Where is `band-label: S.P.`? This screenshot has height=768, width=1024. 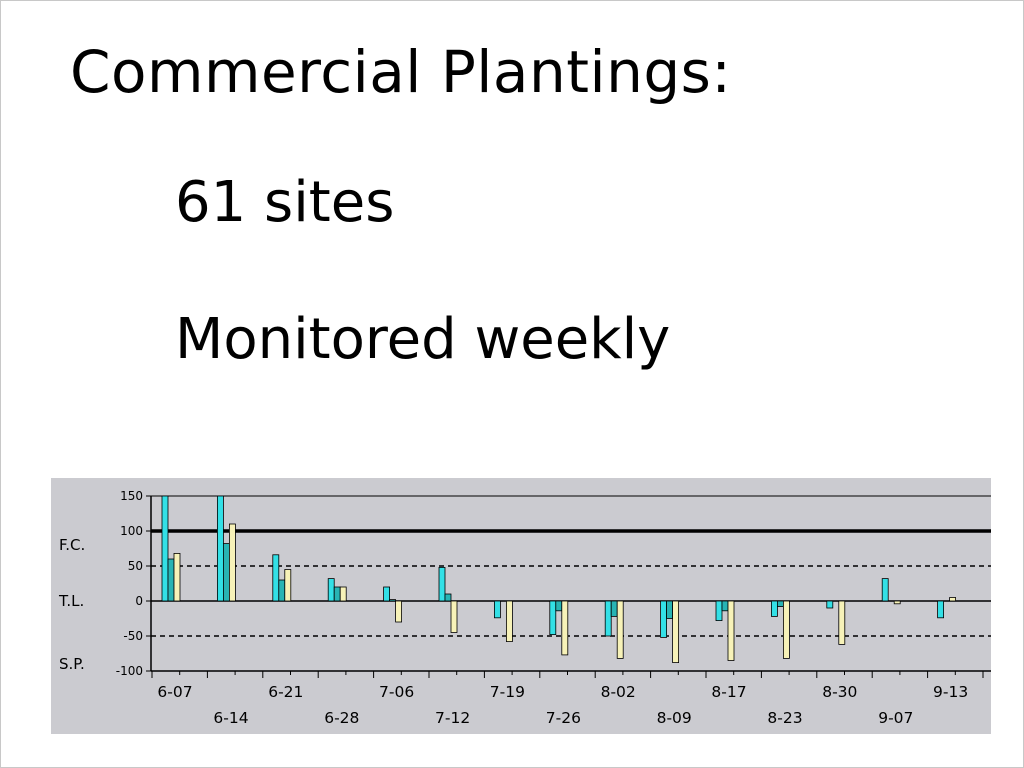 band-label: S.P. is located at coordinates (72, 664).